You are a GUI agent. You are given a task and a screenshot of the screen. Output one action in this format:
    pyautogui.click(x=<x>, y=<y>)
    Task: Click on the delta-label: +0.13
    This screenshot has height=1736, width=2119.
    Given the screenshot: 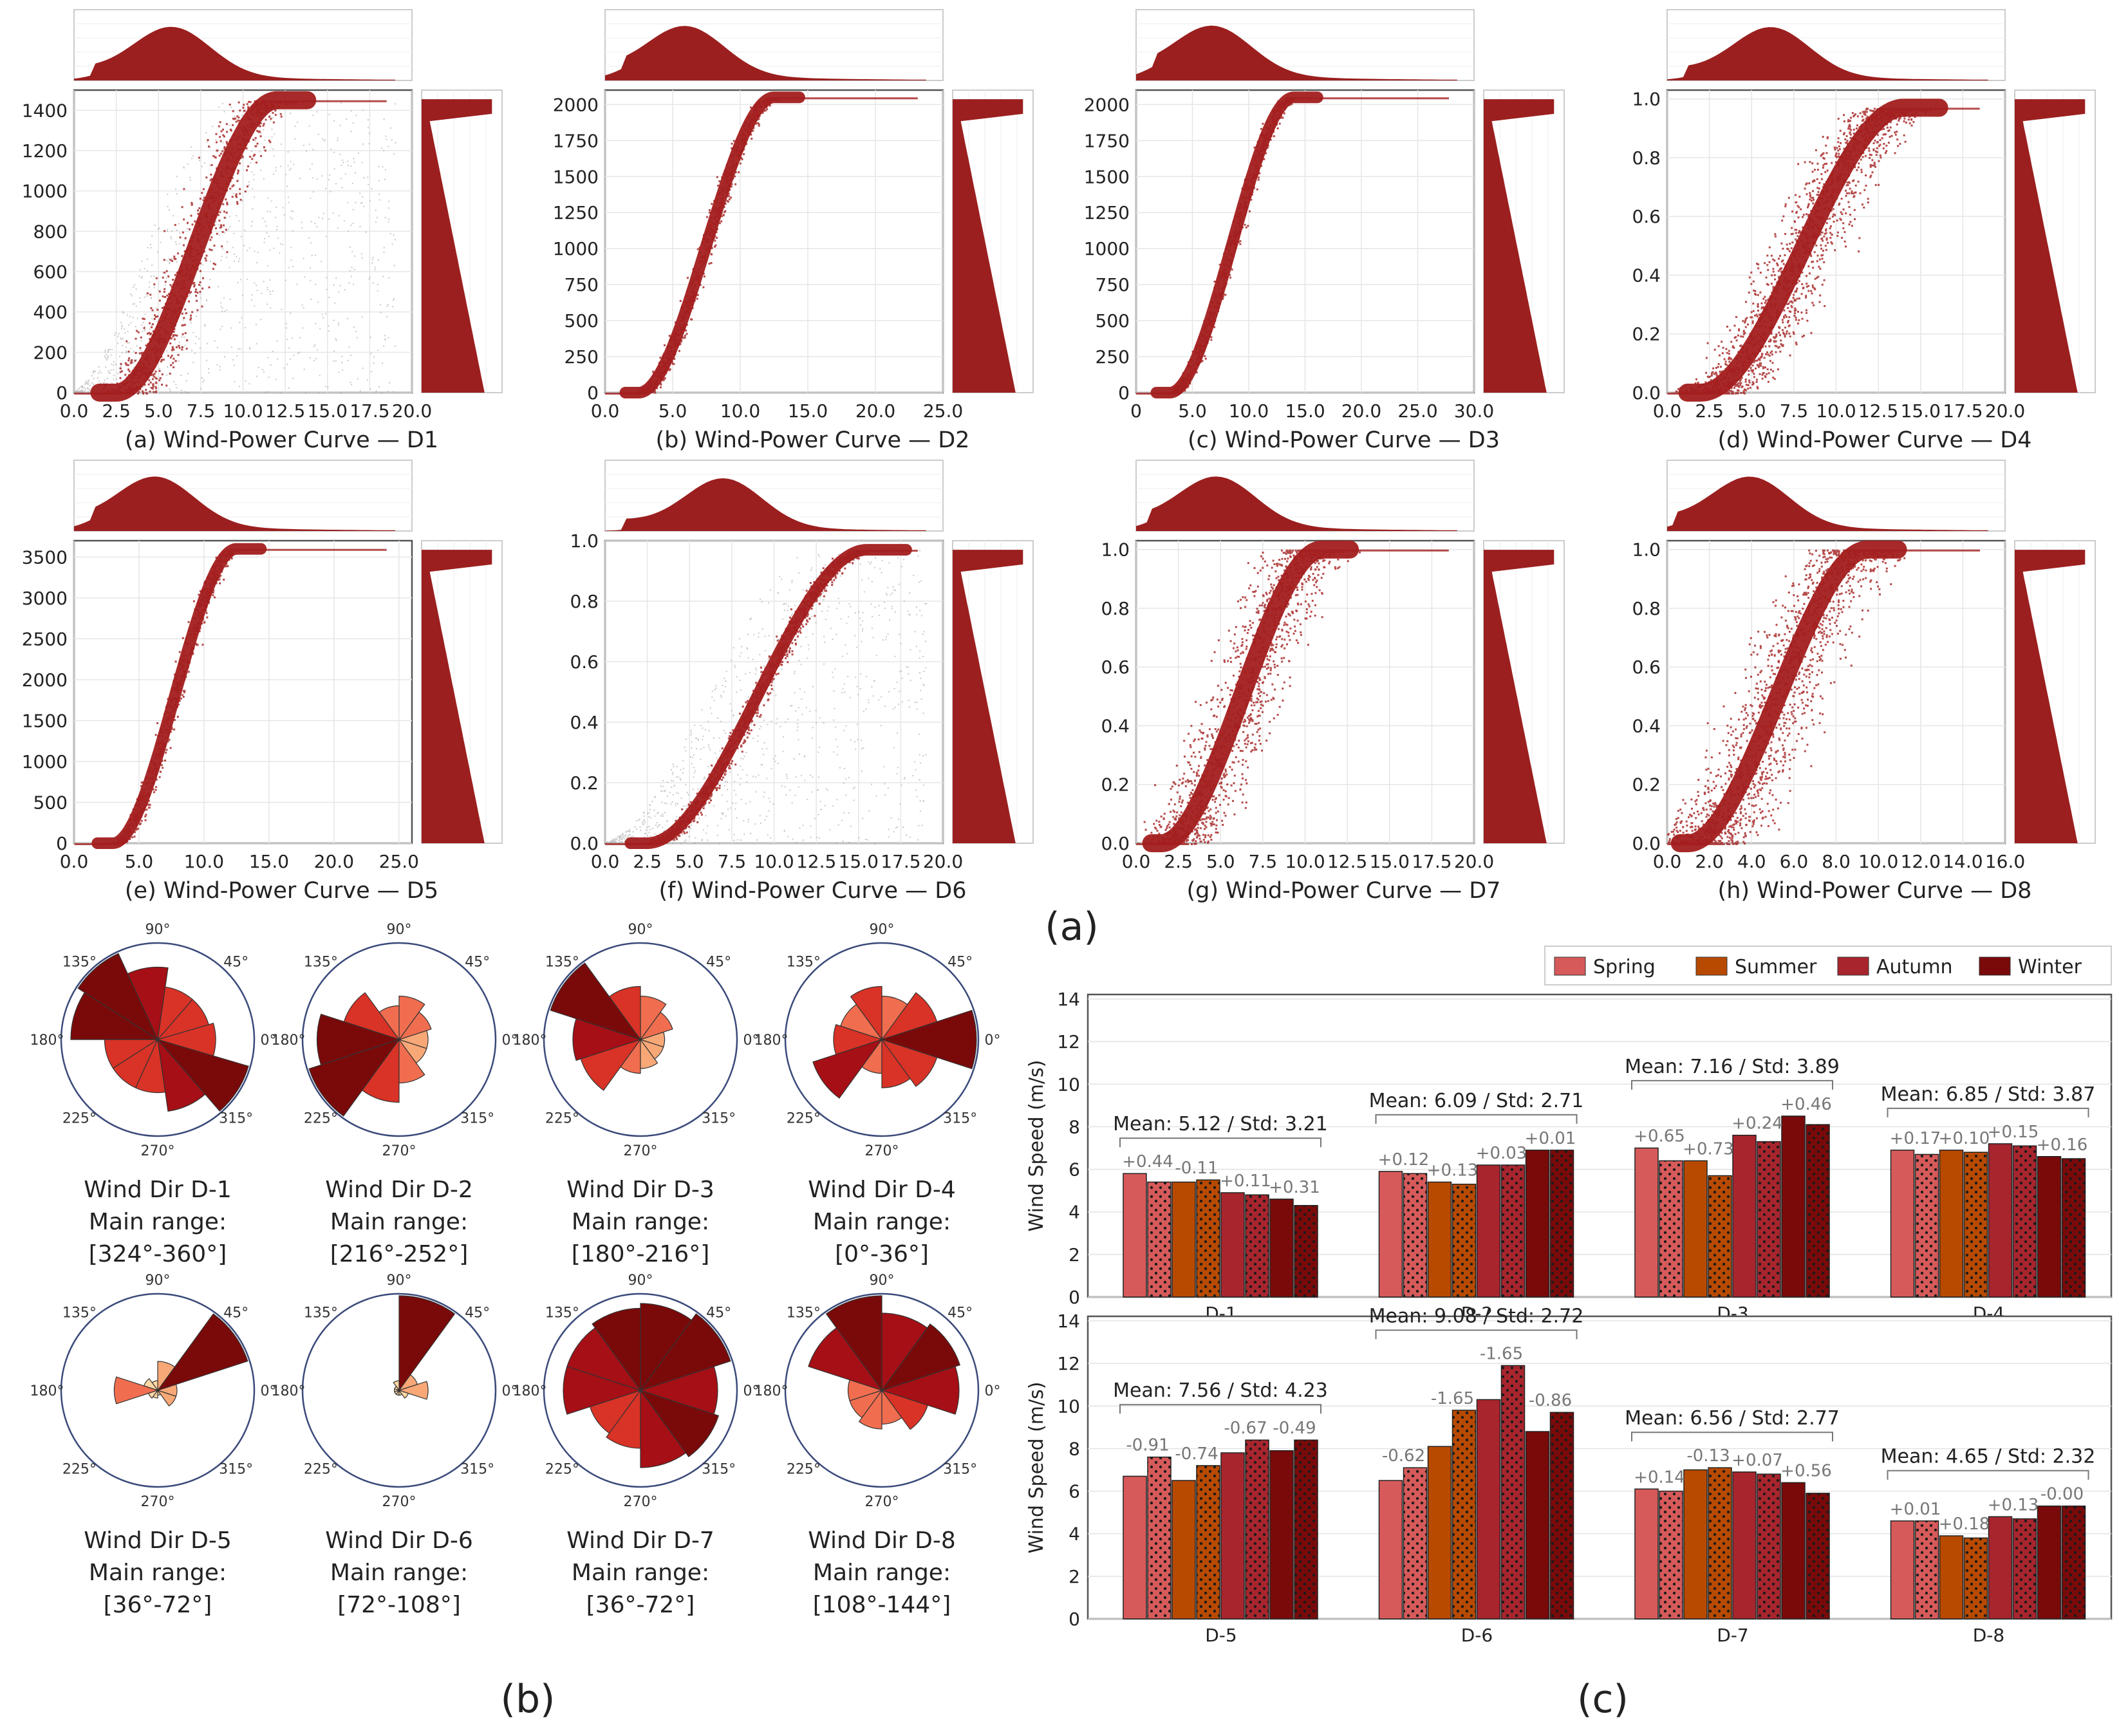 What is the action you would take?
    pyautogui.click(x=2014, y=1505)
    